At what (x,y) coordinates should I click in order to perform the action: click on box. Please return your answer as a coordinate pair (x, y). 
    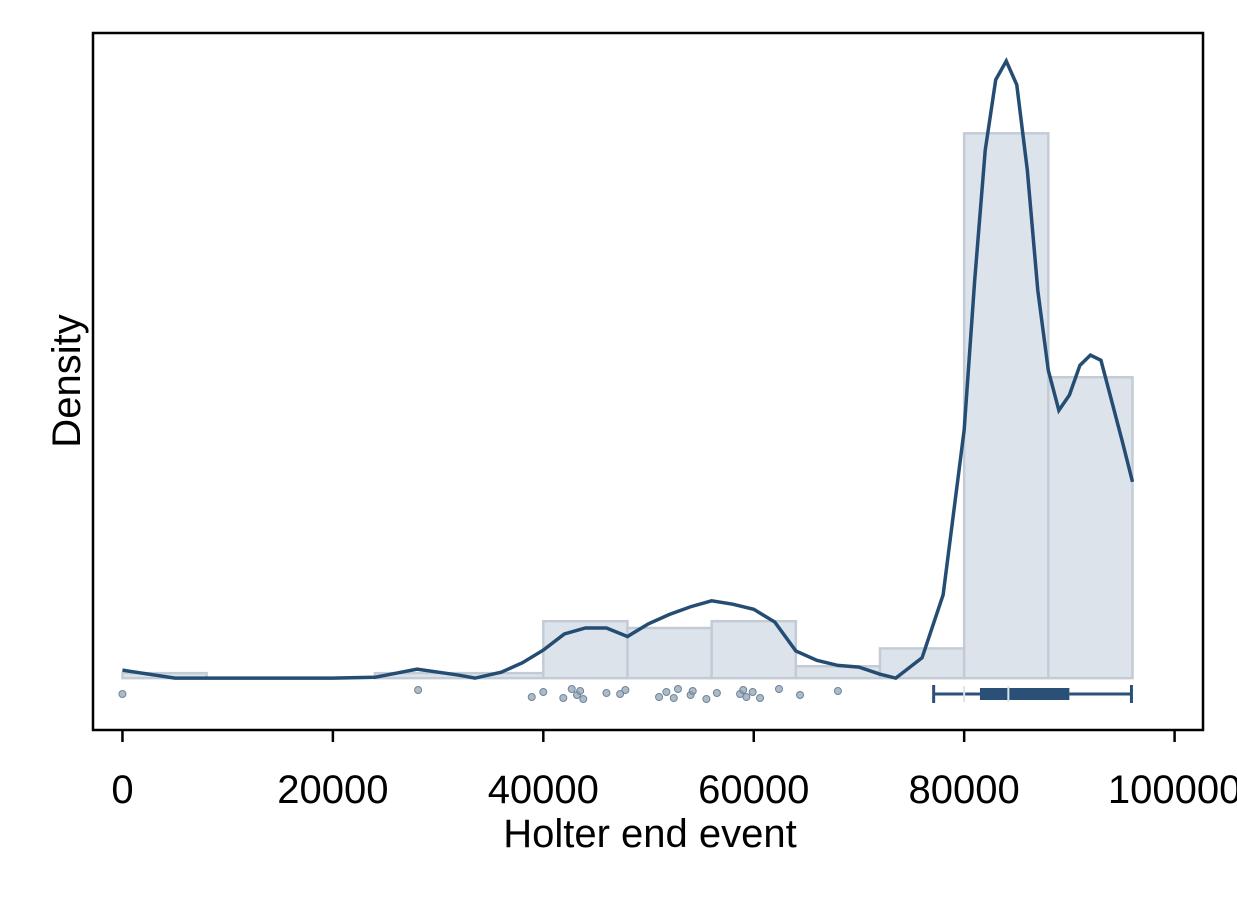
    Looking at the image, I should click on (1024, 694).